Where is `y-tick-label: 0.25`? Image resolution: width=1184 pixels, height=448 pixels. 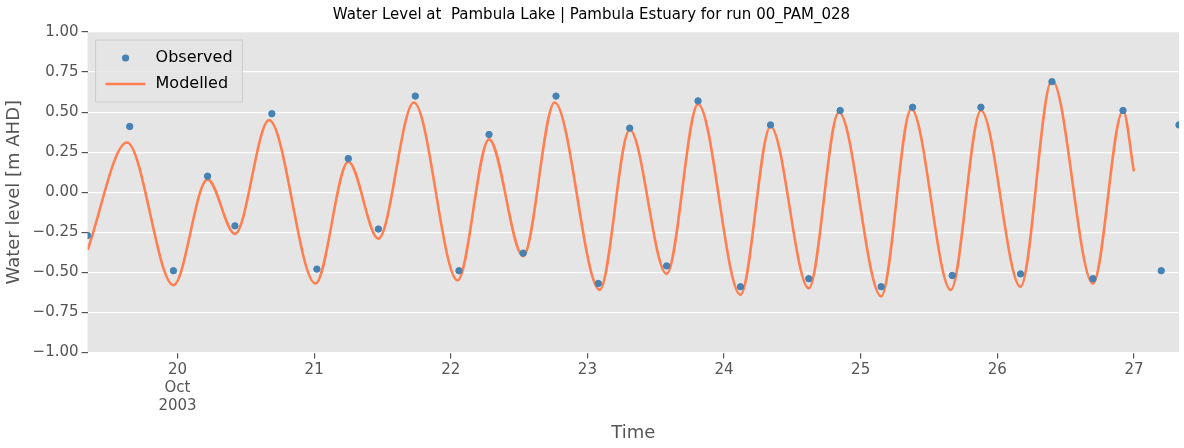 y-tick-label: 0.25 is located at coordinates (62, 151).